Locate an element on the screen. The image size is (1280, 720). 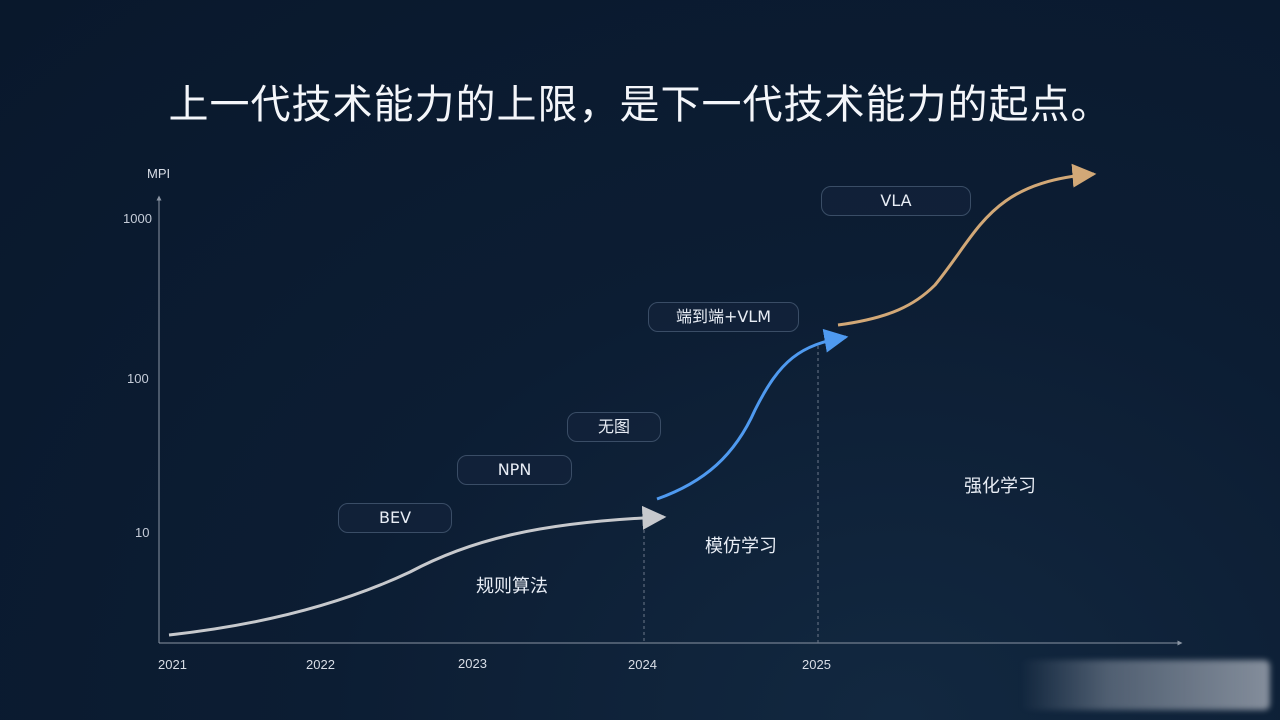
x-tick-2021: 2021 is located at coordinates (172, 664).